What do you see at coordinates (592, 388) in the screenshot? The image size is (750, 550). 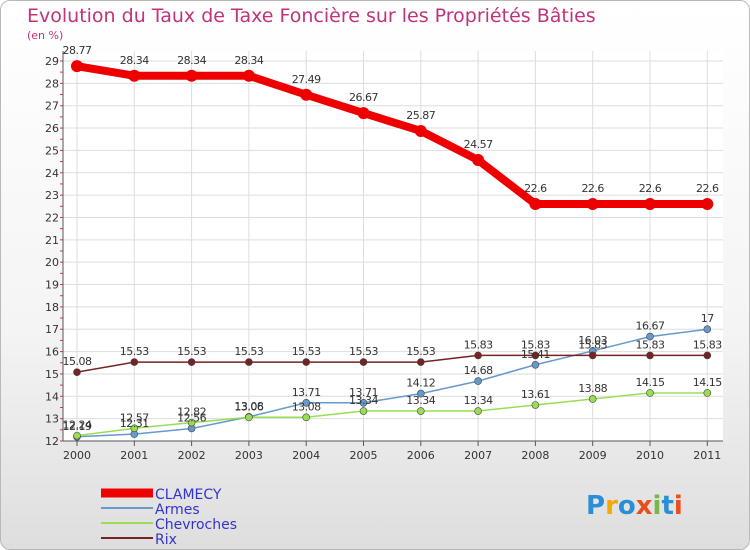 I see `data-label: 13.88` at bounding box center [592, 388].